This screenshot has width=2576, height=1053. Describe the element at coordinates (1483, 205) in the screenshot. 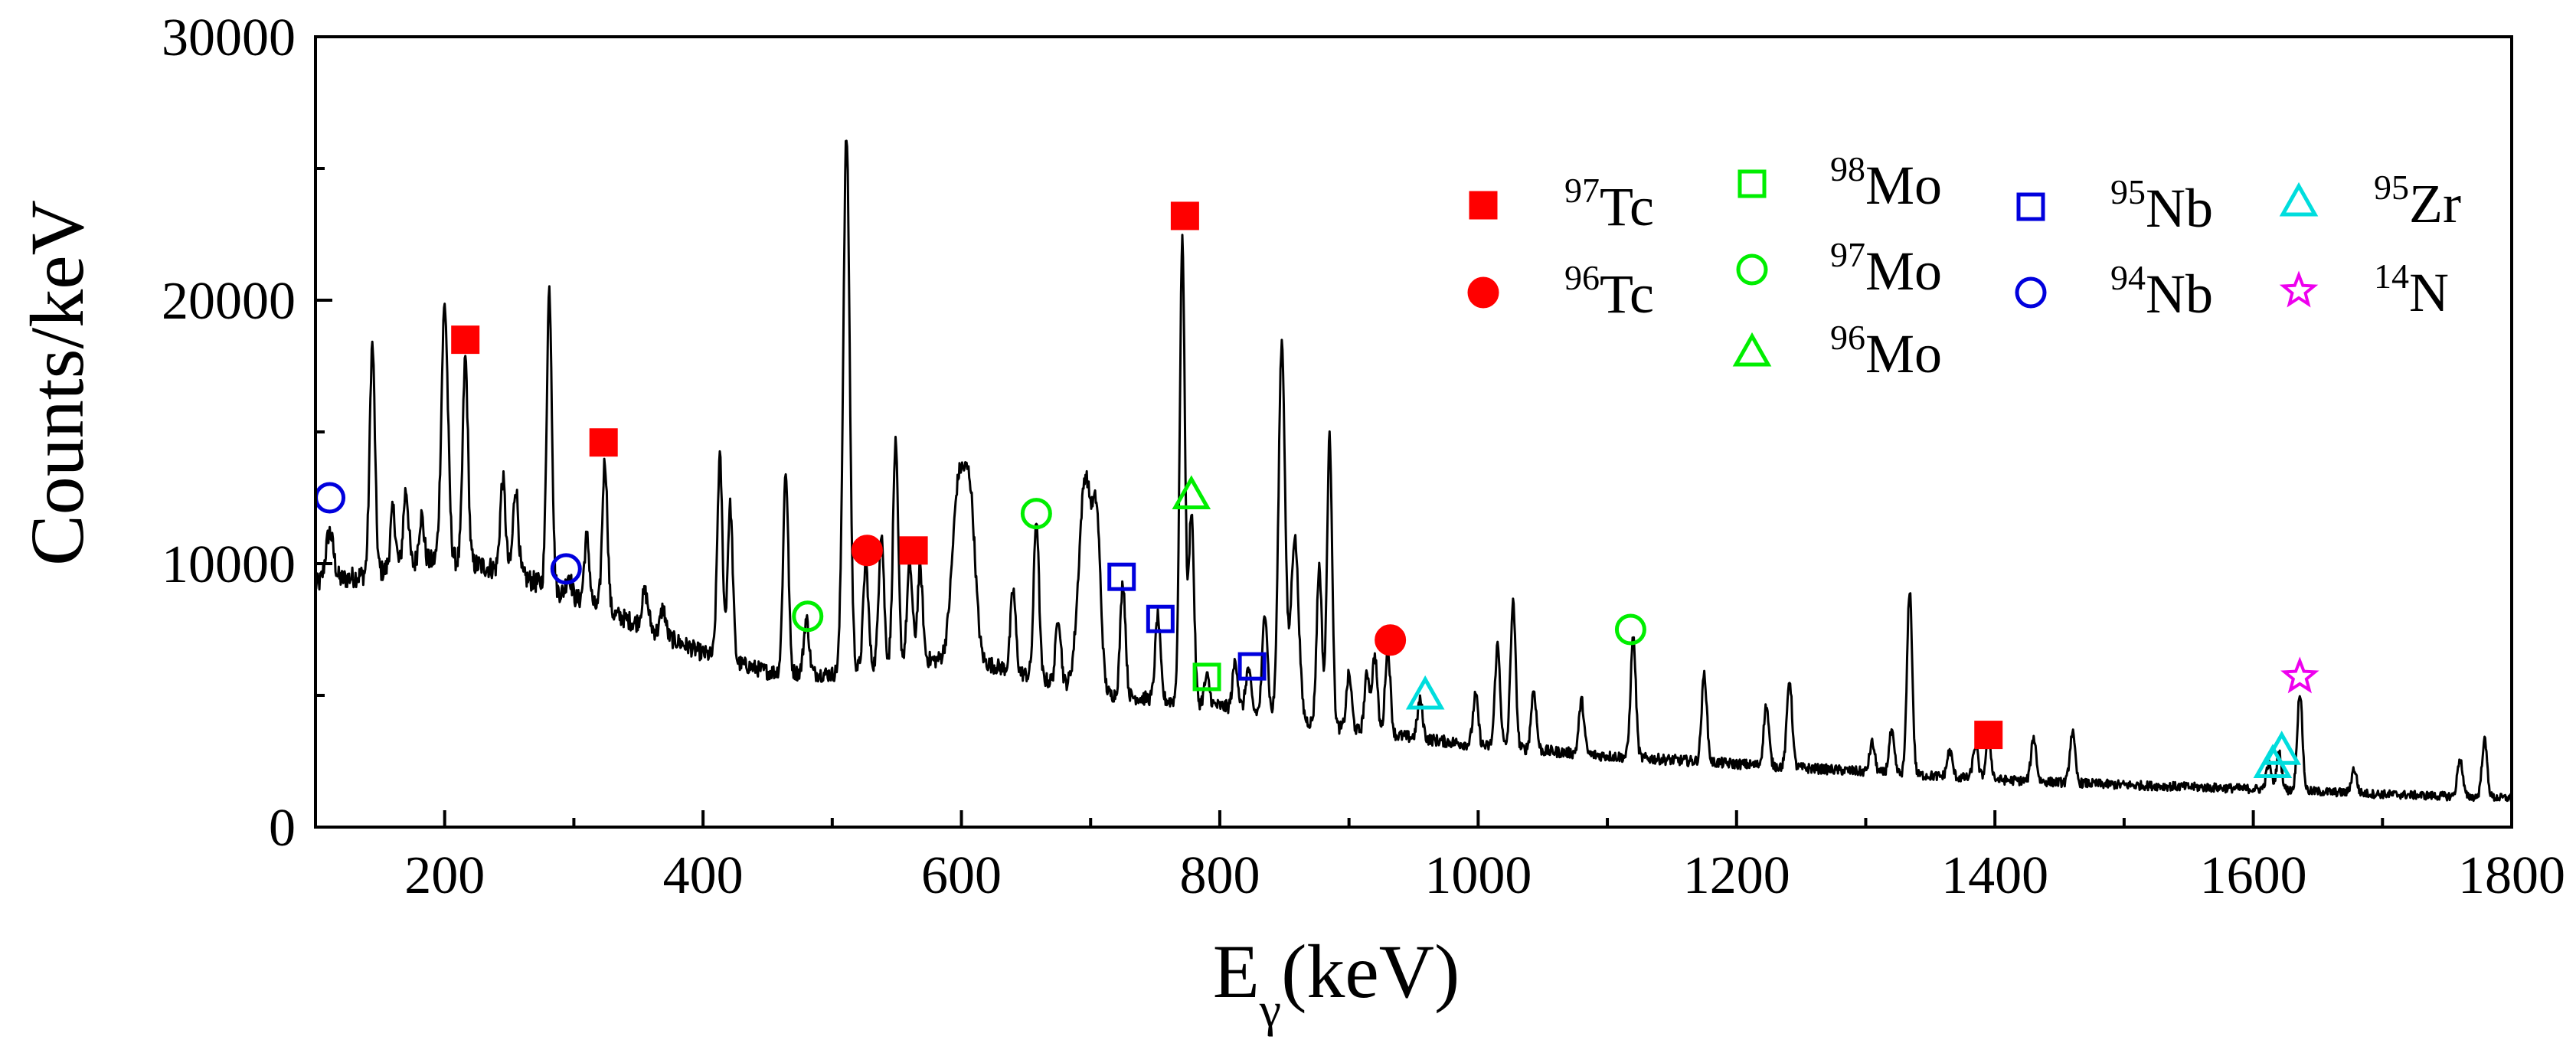

I see `legend-marker-tc97` at that location.